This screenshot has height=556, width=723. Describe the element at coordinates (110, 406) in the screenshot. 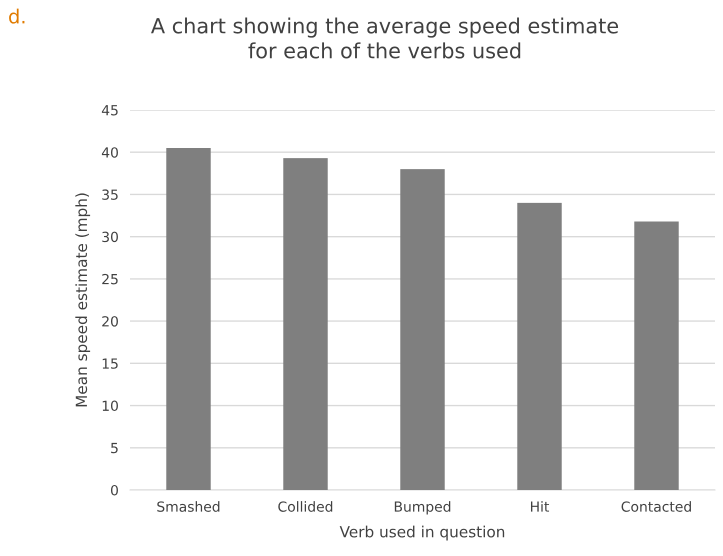

I see `y-tick-label: 10` at that location.